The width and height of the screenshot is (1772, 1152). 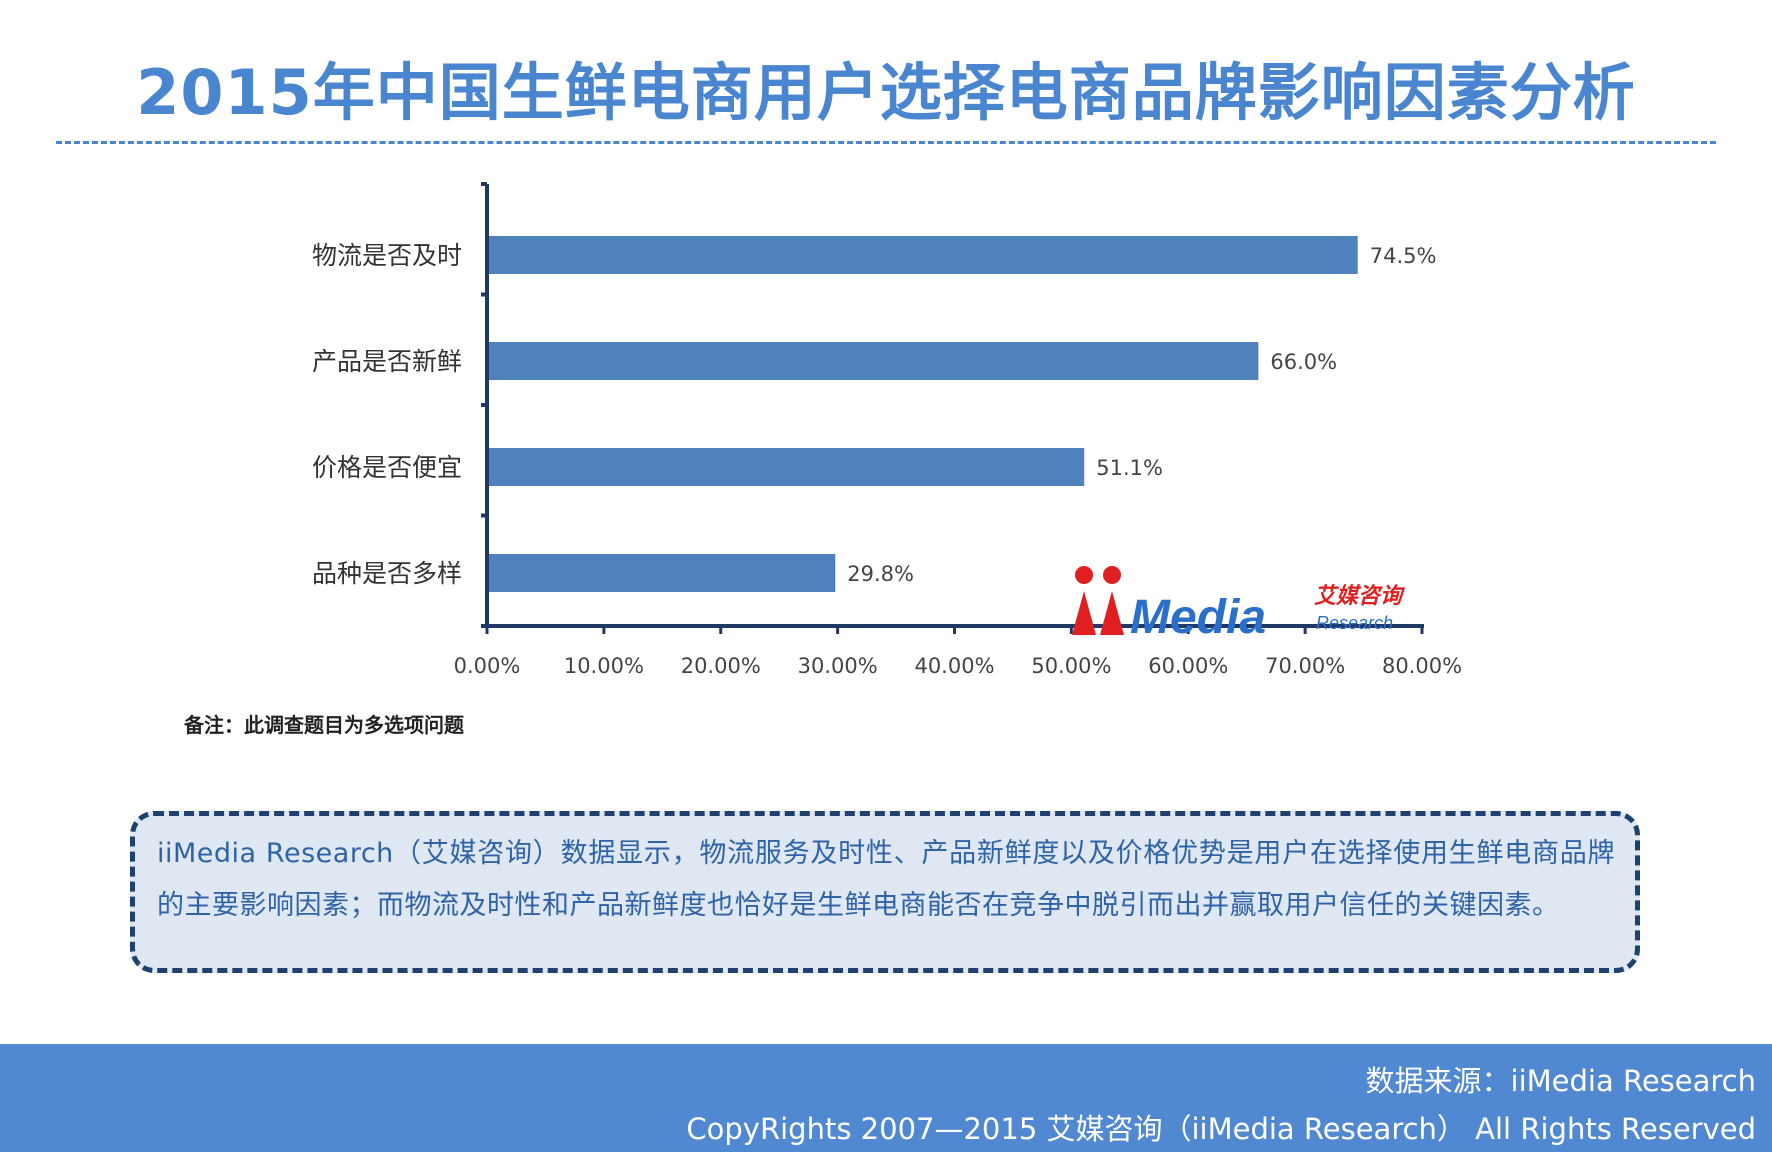 What do you see at coordinates (387, 255) in the screenshot?
I see `category-label-0: 物流是否及时` at bounding box center [387, 255].